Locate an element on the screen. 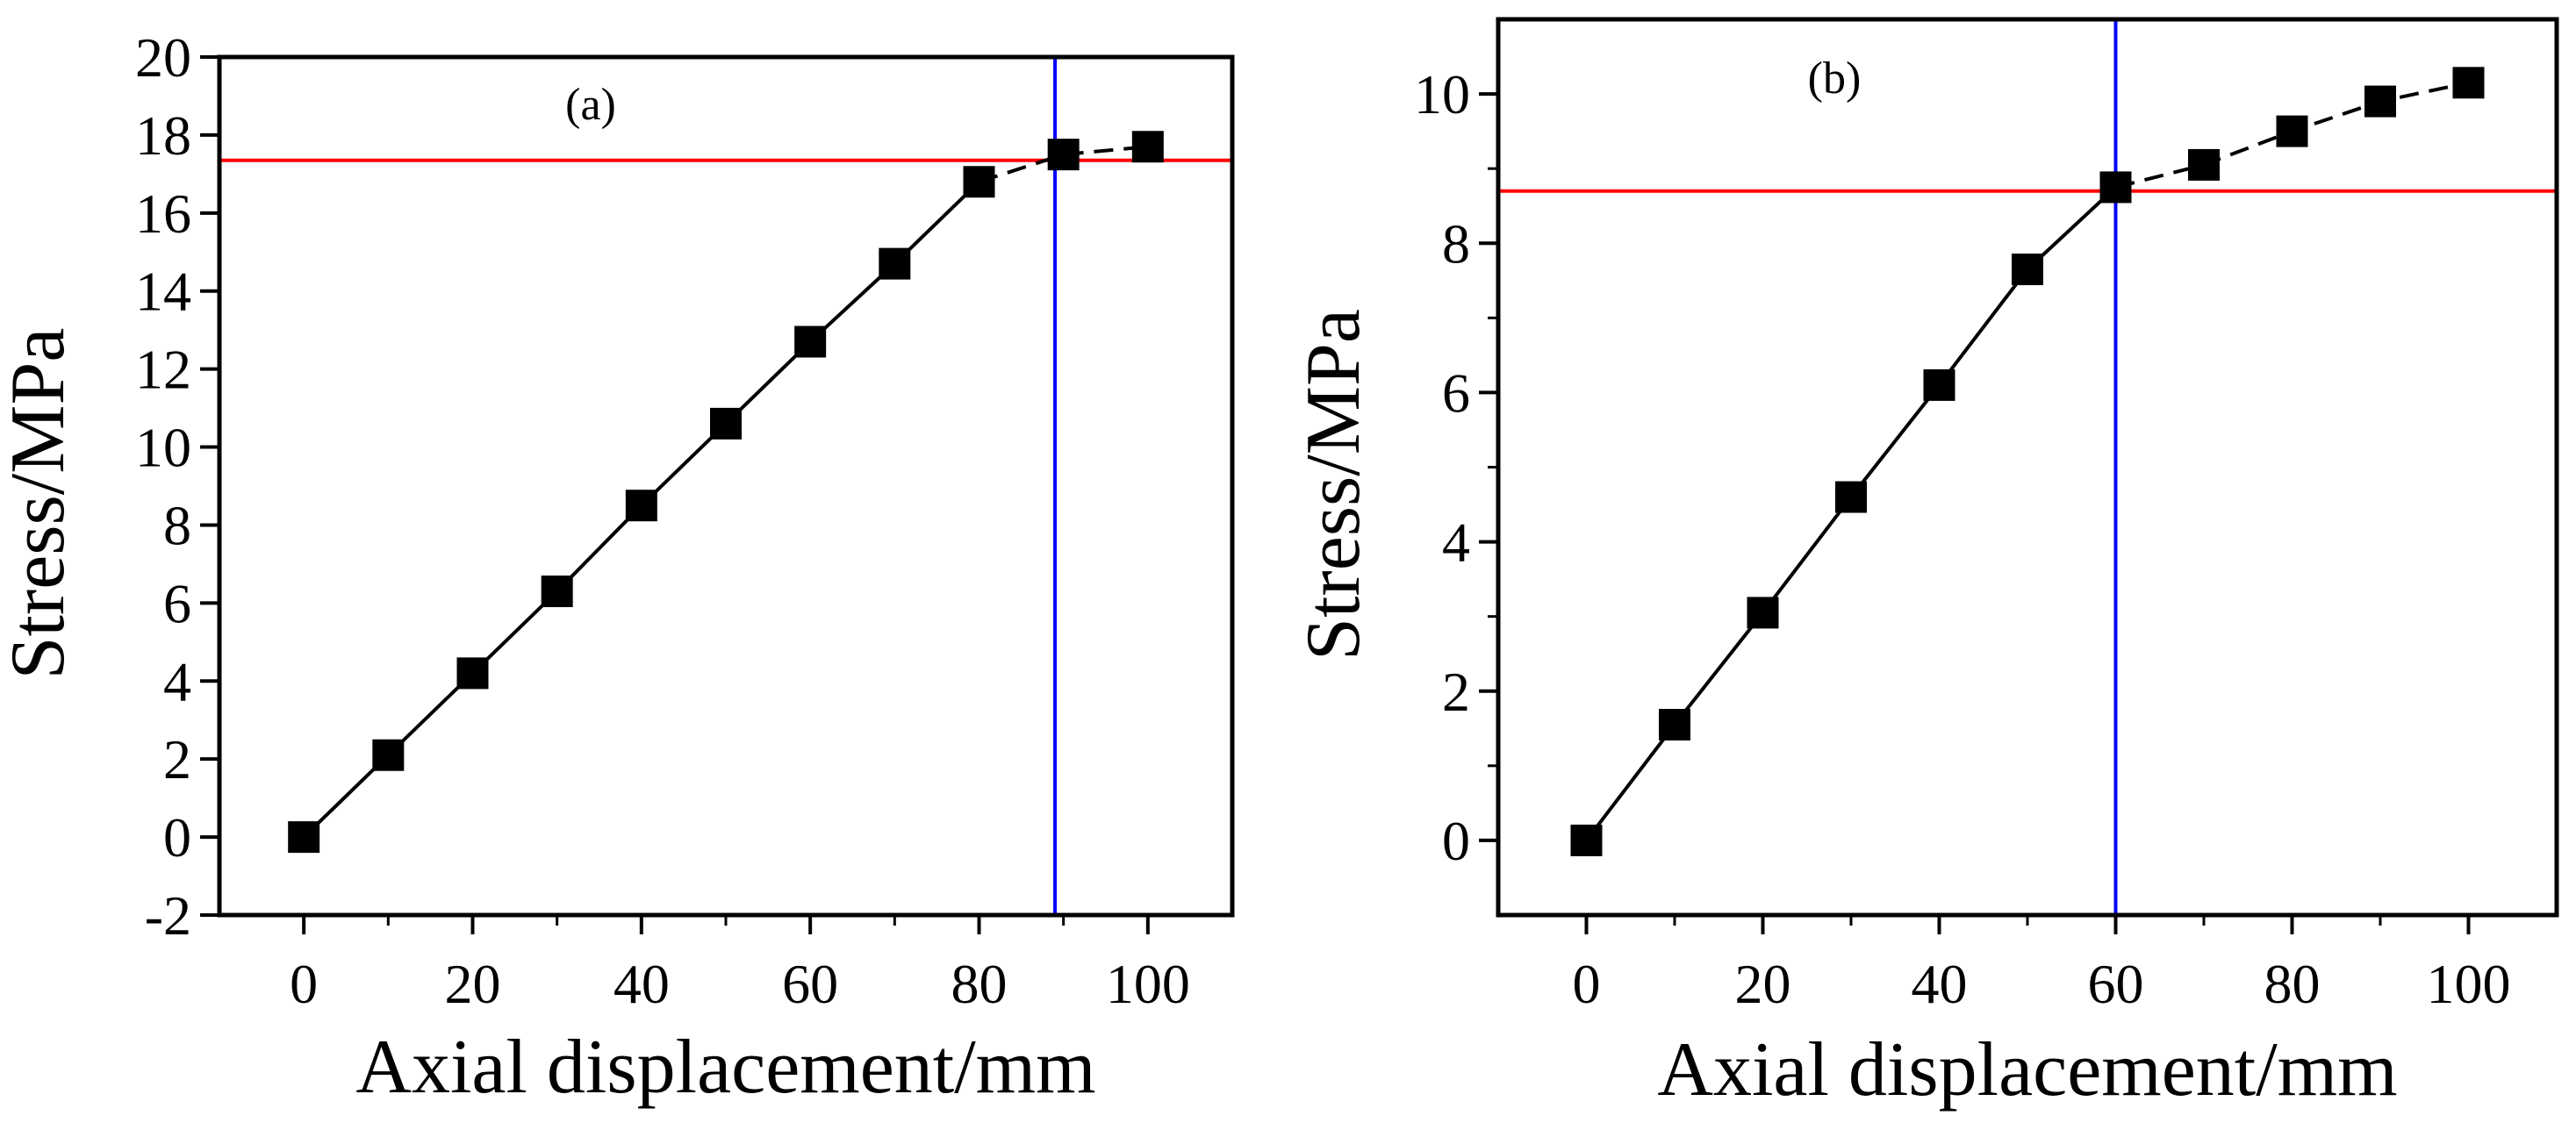  series-line-solid is located at coordinates (1851, 513).